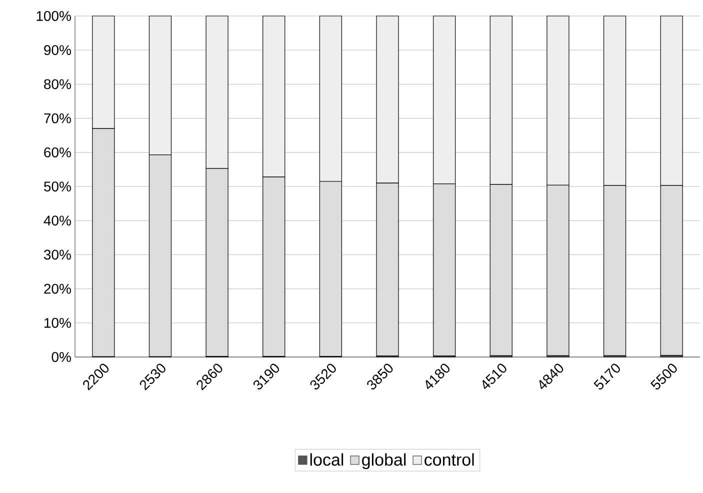  What do you see at coordinates (57, 323) in the screenshot?
I see `y-tick-label: 10%` at bounding box center [57, 323].